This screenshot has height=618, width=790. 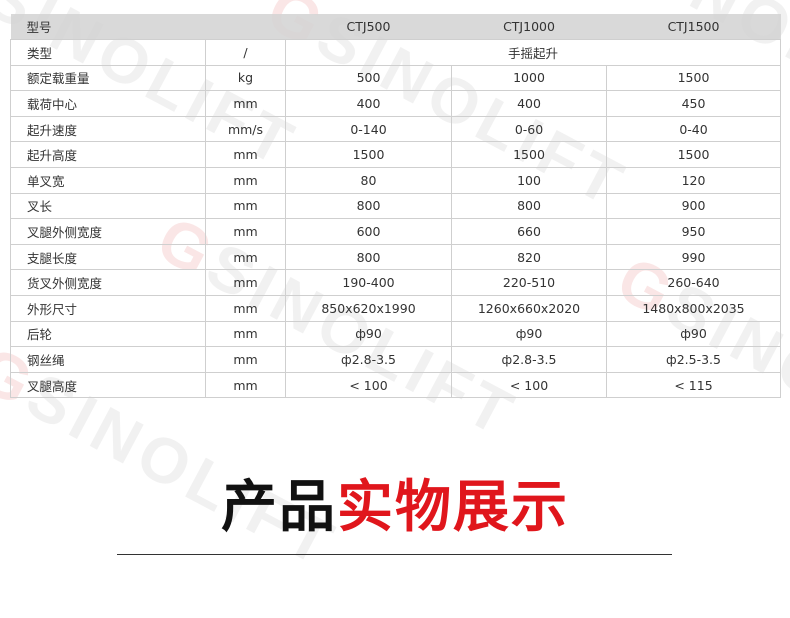 I want to click on row-unit: mm/s, so click(x=245, y=129).